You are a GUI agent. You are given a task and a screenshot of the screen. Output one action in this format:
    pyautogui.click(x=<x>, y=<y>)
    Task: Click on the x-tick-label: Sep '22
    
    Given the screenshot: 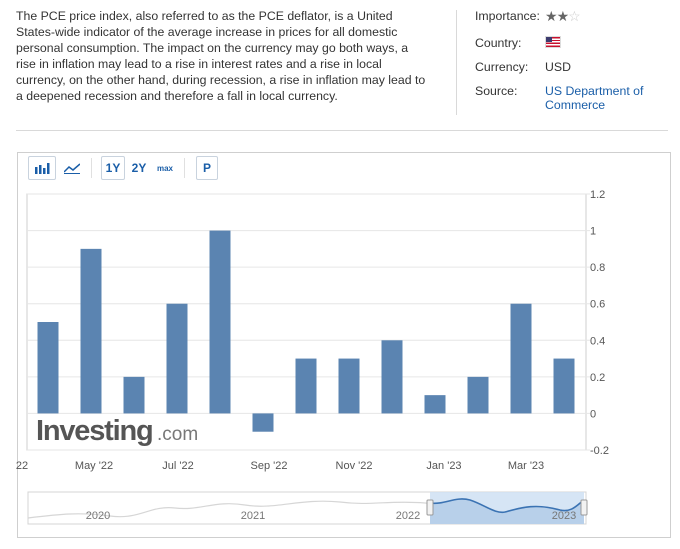 What is the action you would take?
    pyautogui.click(x=269, y=466)
    